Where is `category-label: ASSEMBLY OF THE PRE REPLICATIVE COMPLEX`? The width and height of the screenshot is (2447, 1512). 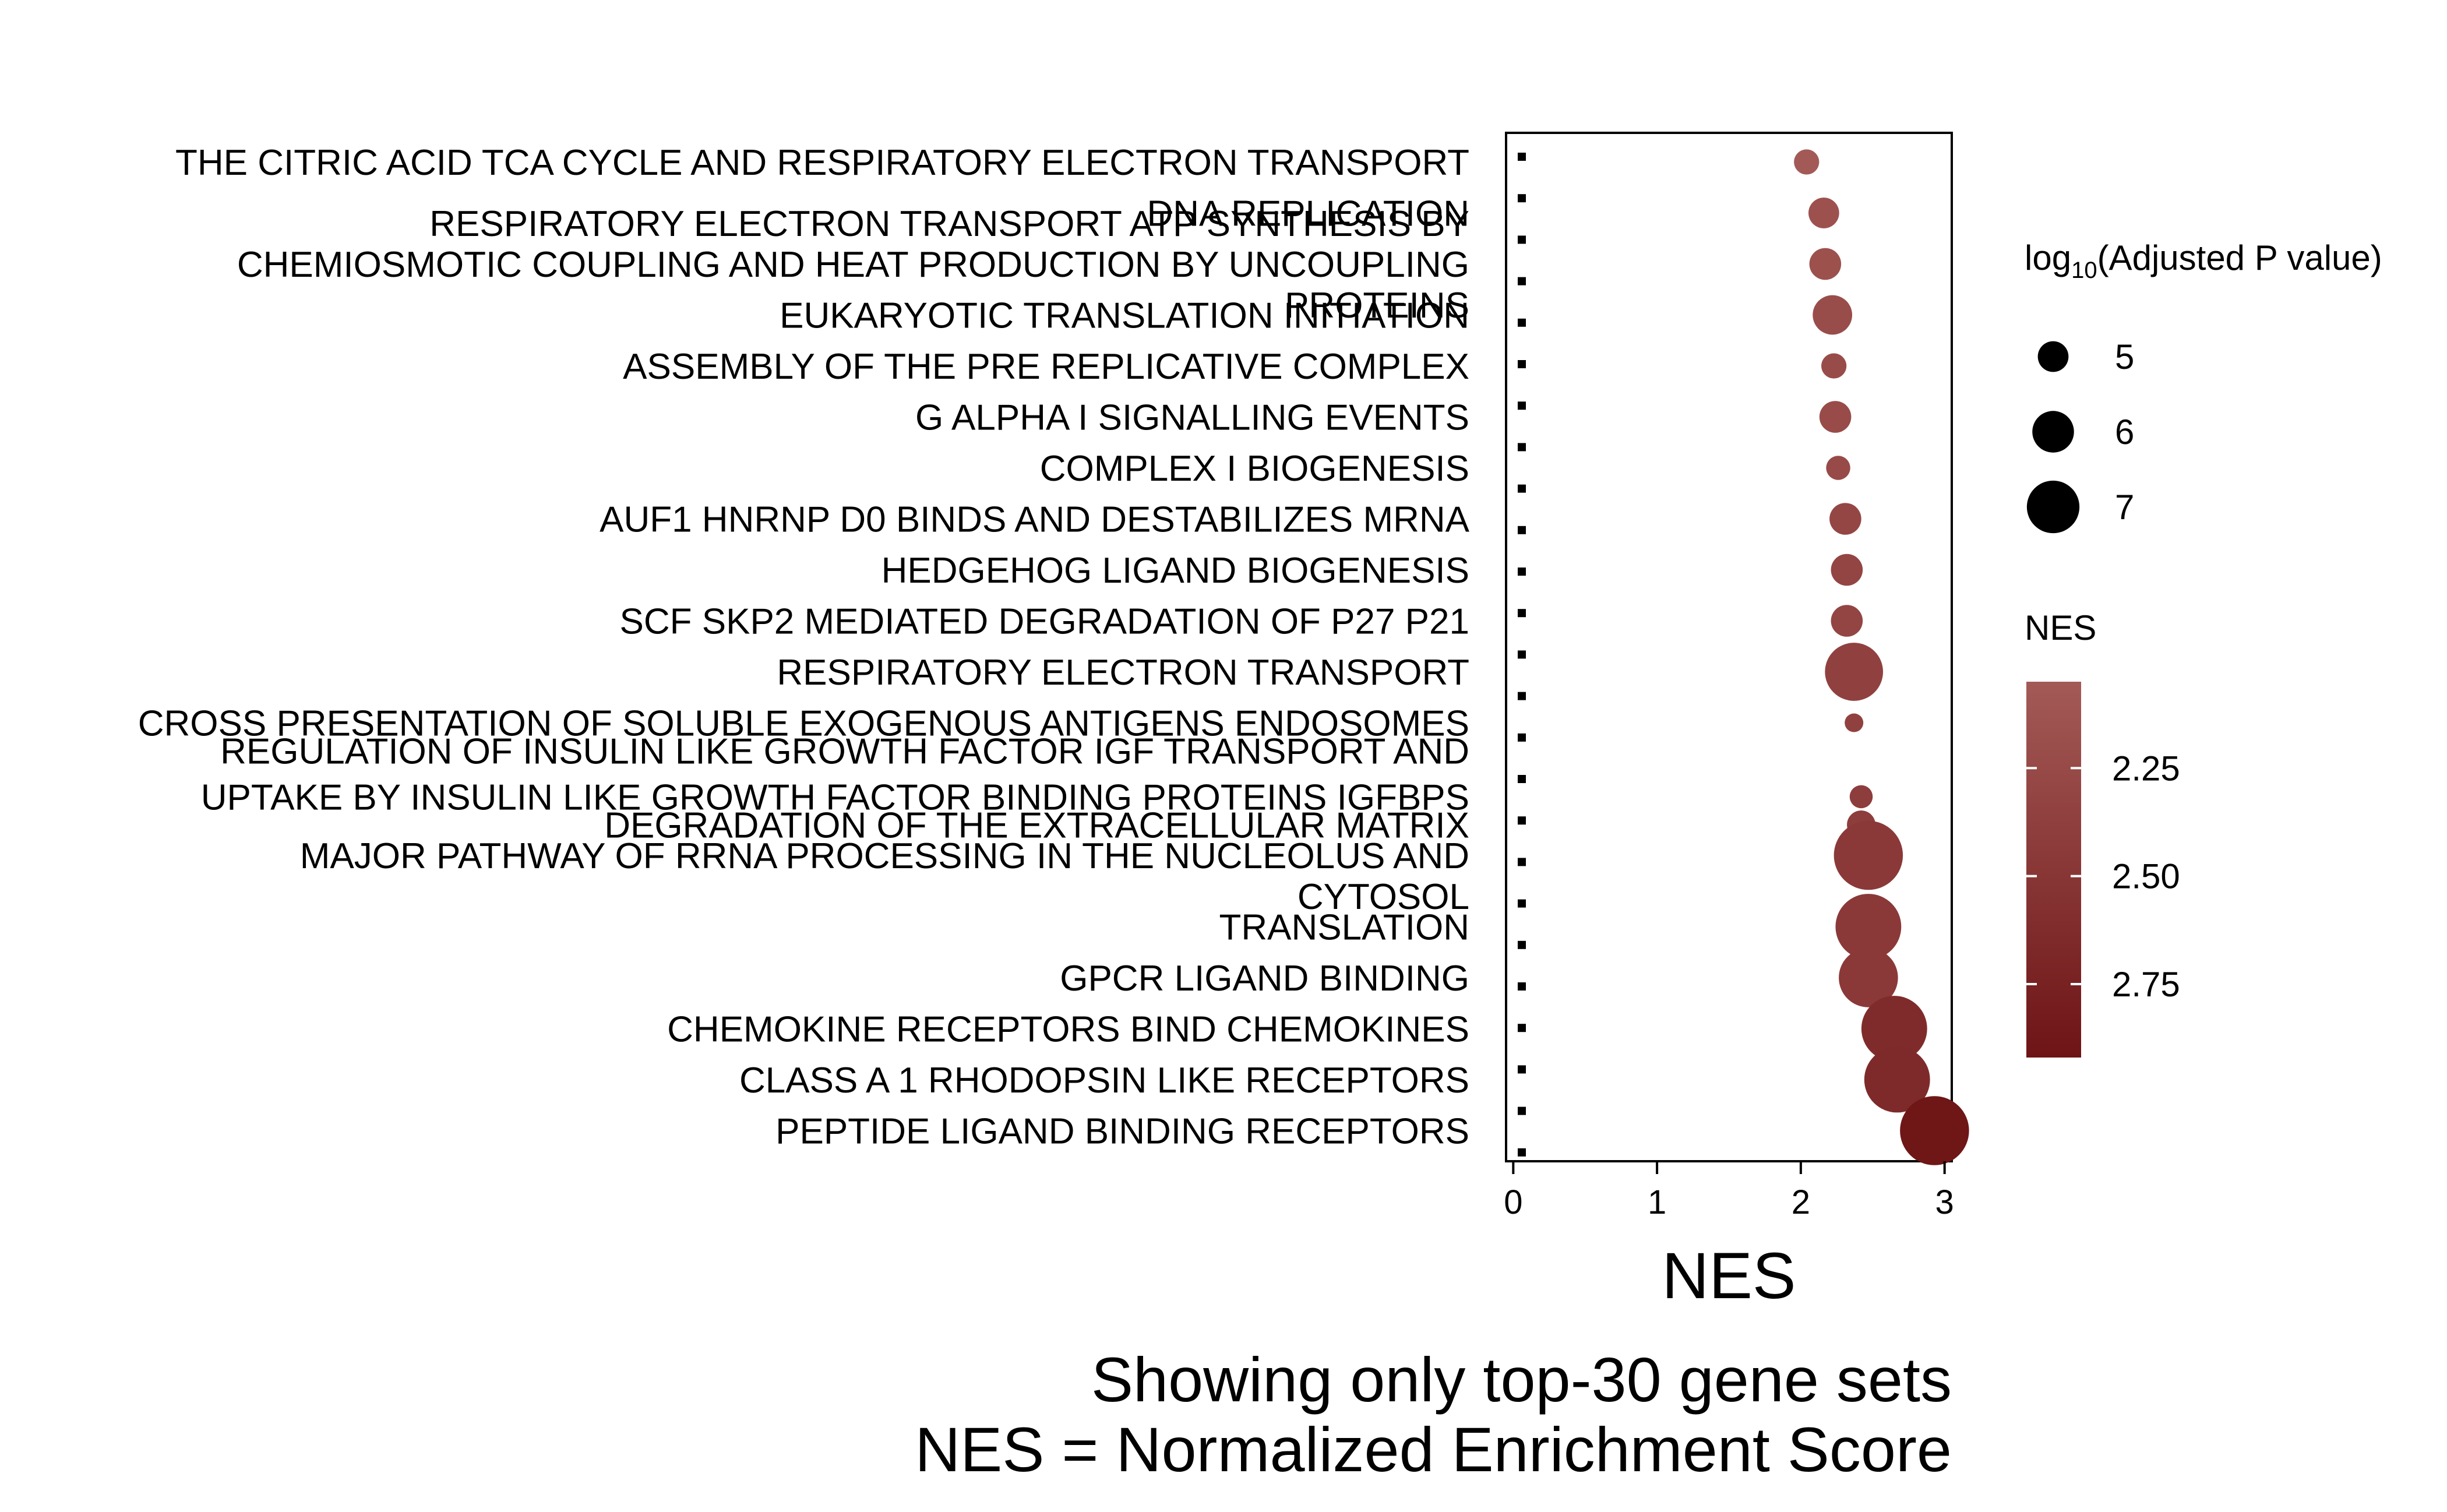 category-label: ASSEMBLY OF THE PRE REPLICATIVE COMPLEX is located at coordinates (1046, 367).